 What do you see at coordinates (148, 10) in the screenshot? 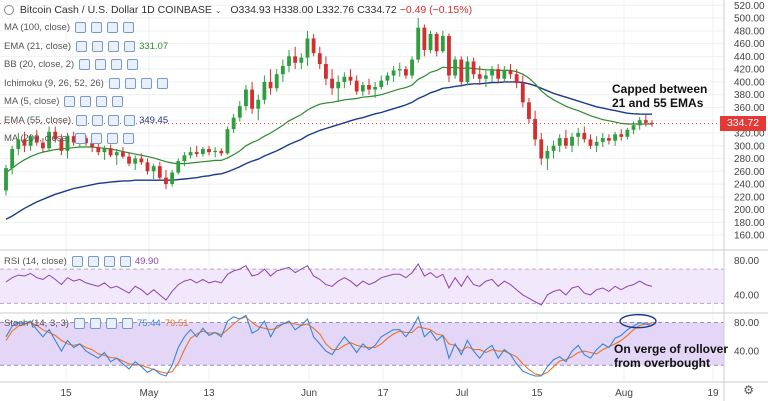
I see `interval-label: 1D` at bounding box center [148, 10].